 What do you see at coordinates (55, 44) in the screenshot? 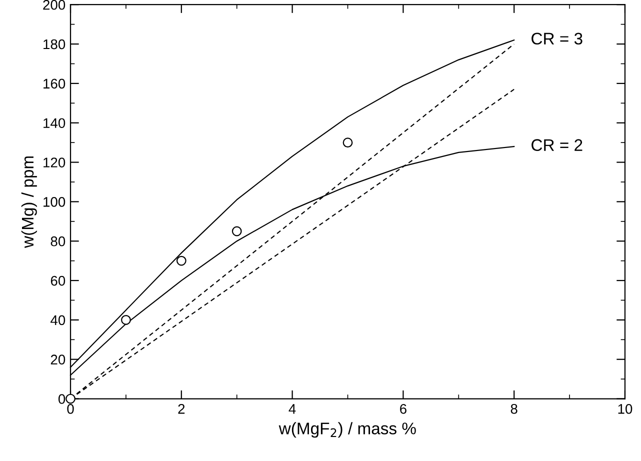
I see `y-tick-label: 180` at bounding box center [55, 44].